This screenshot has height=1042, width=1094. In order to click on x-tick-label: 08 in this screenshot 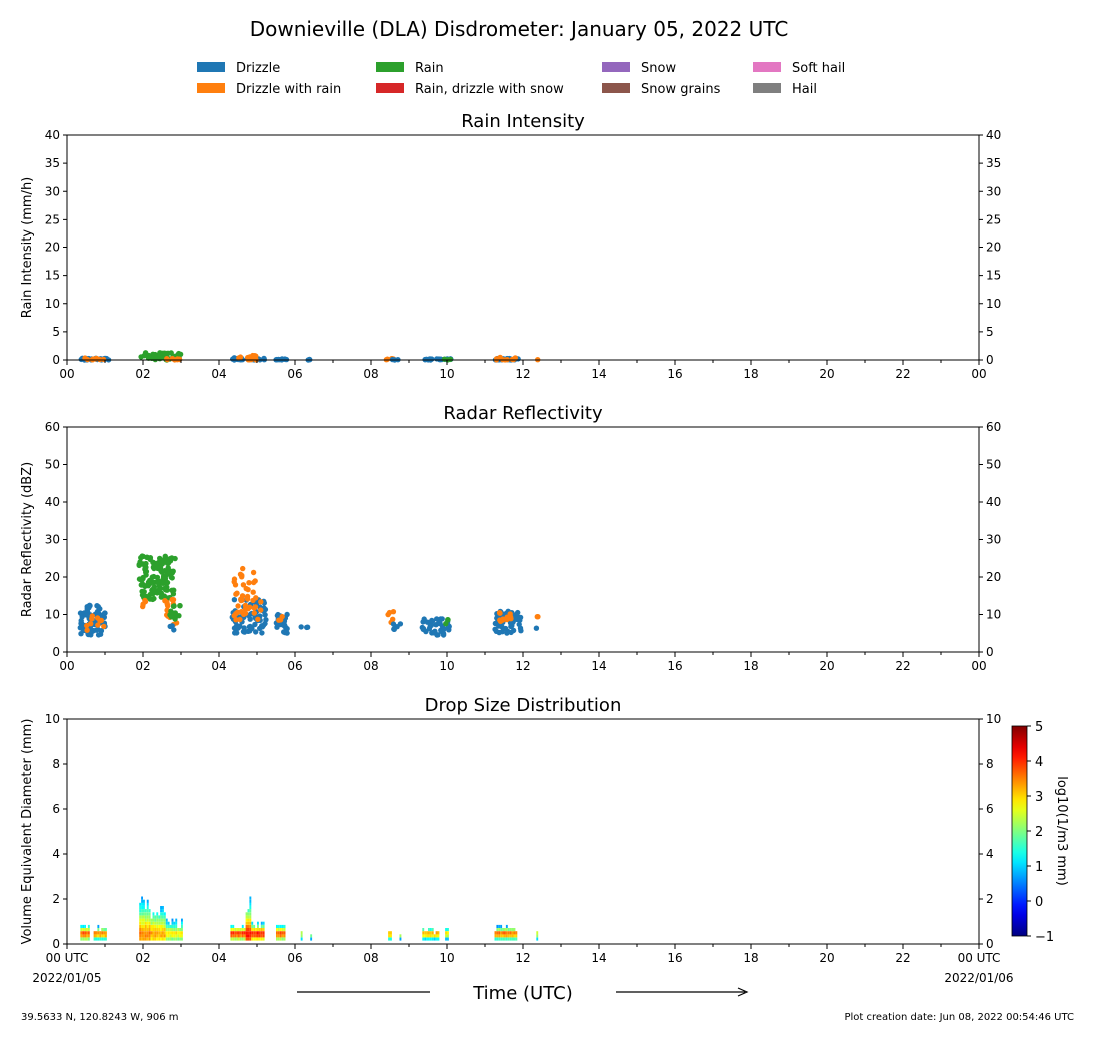, I will do `click(370, 958)`.